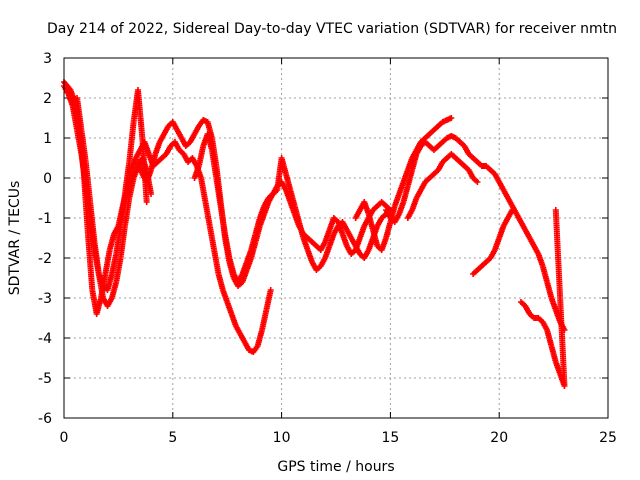 This screenshot has height=480, width=640. What do you see at coordinates (45, 219) in the screenshot?
I see `y-tick-label: -1` at bounding box center [45, 219].